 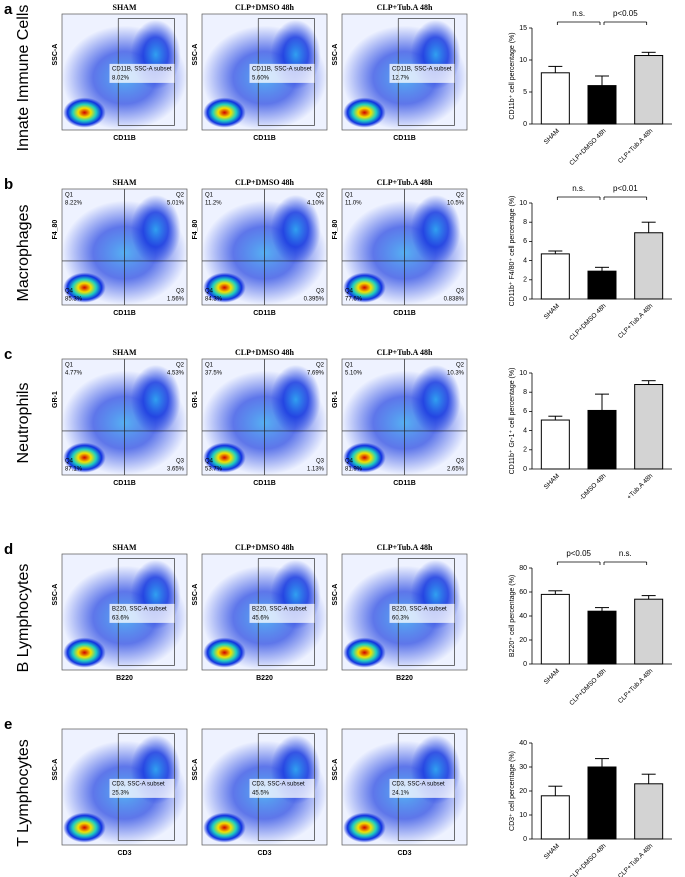 What do you see at coordinates (354, 374) in the screenshot?
I see `quadrant-value: 5.10%` at bounding box center [354, 374].